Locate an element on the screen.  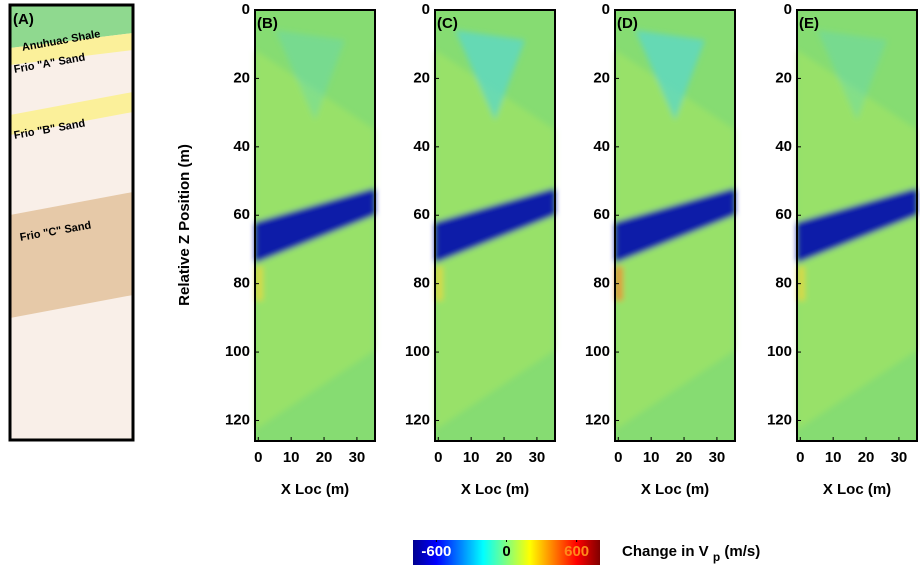
tomogram-panel: (E) 0 20 40 60 80 100 120 0 10 20 30X Loc (m) is located at coordinates (842, 249).